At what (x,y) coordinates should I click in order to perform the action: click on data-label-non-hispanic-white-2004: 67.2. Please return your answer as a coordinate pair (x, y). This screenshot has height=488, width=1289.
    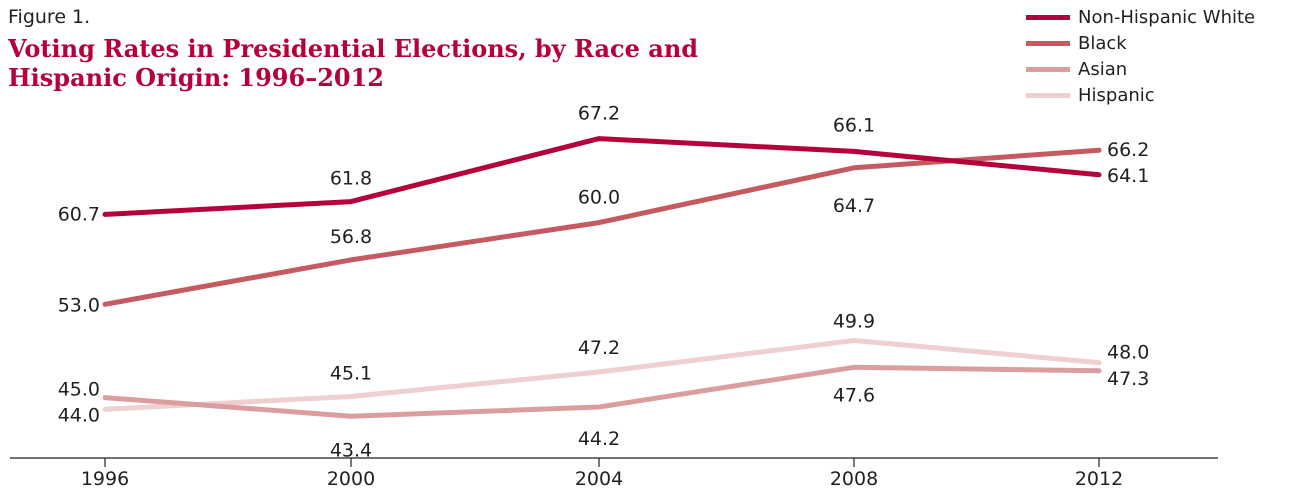
    Looking at the image, I should click on (599, 114).